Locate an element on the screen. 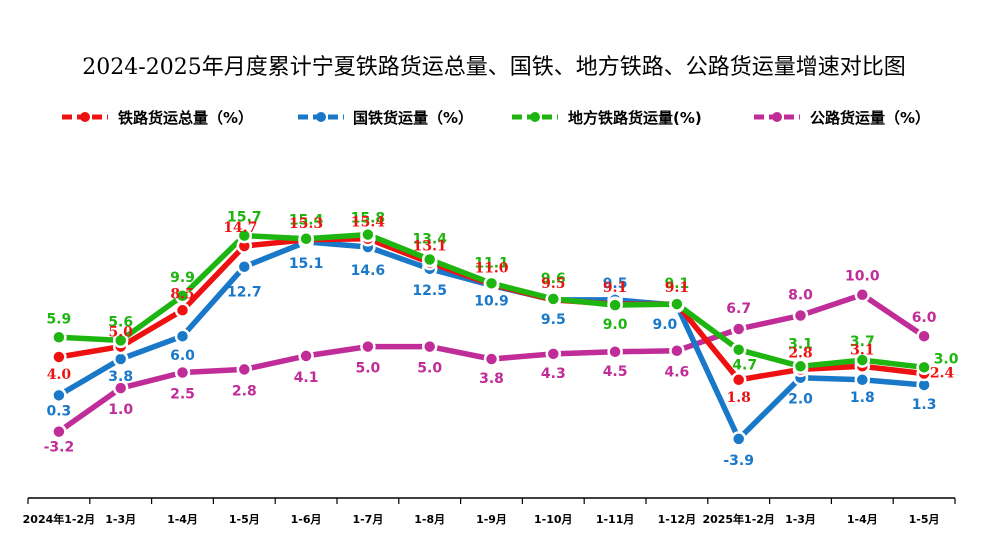 This screenshot has height=546, width=988. legend-label: 地方铁路货运量(%) is located at coordinates (635, 118).